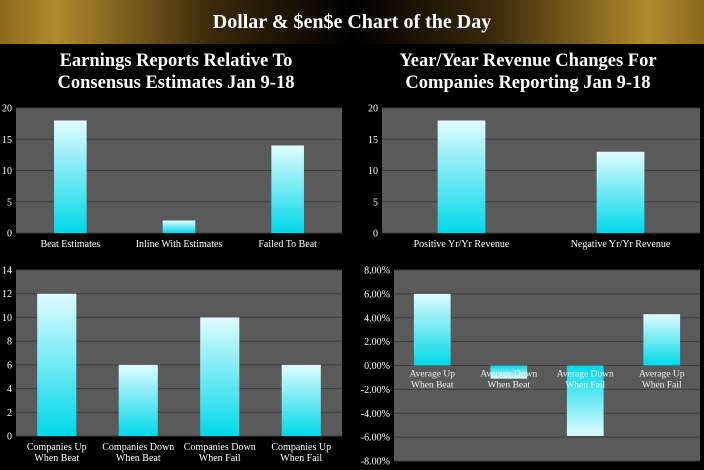 The image size is (704, 470). Describe the element at coordinates (7, 294) in the screenshot. I see `y-tick-label: 12` at that location.